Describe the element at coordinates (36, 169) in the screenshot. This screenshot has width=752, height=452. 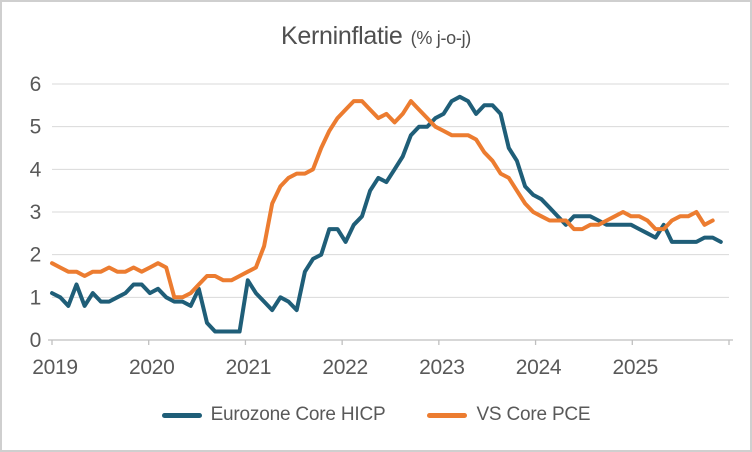
I see `y-axis-label: 4` at that location.